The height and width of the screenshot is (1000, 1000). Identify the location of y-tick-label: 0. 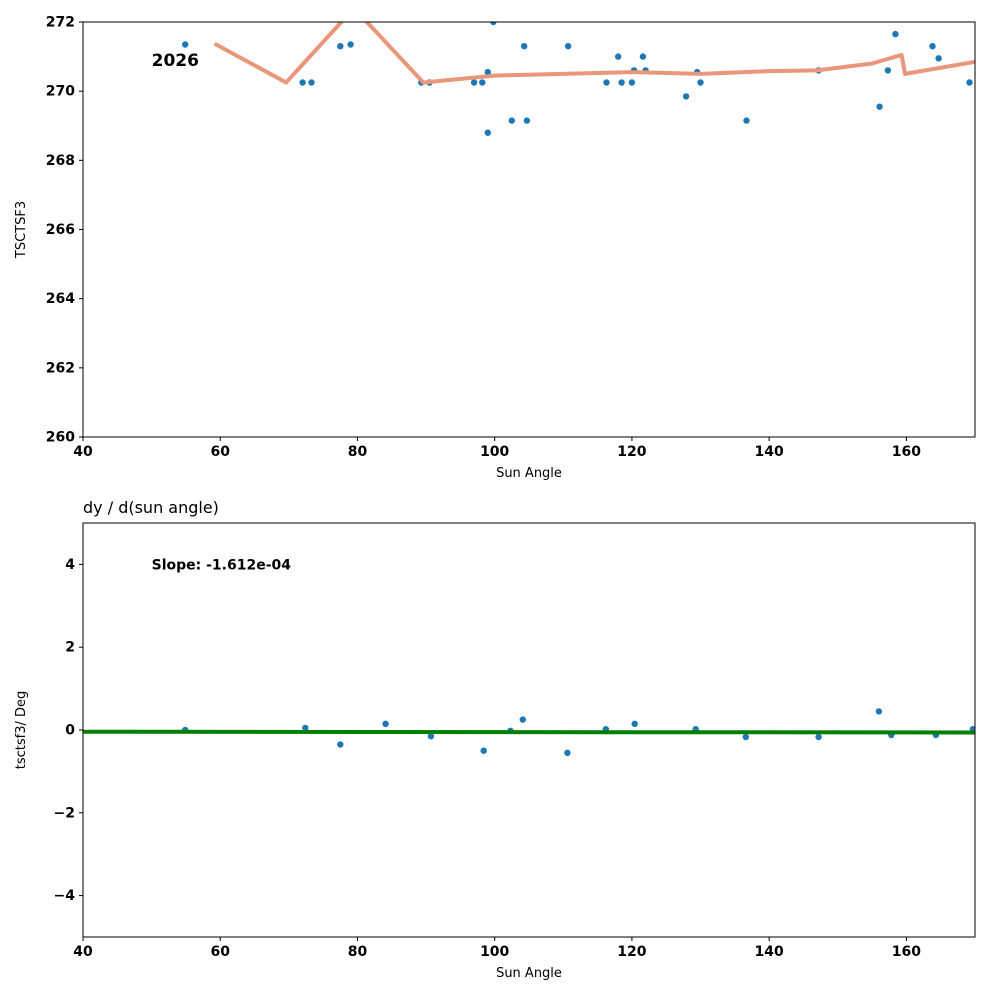
(70, 730).